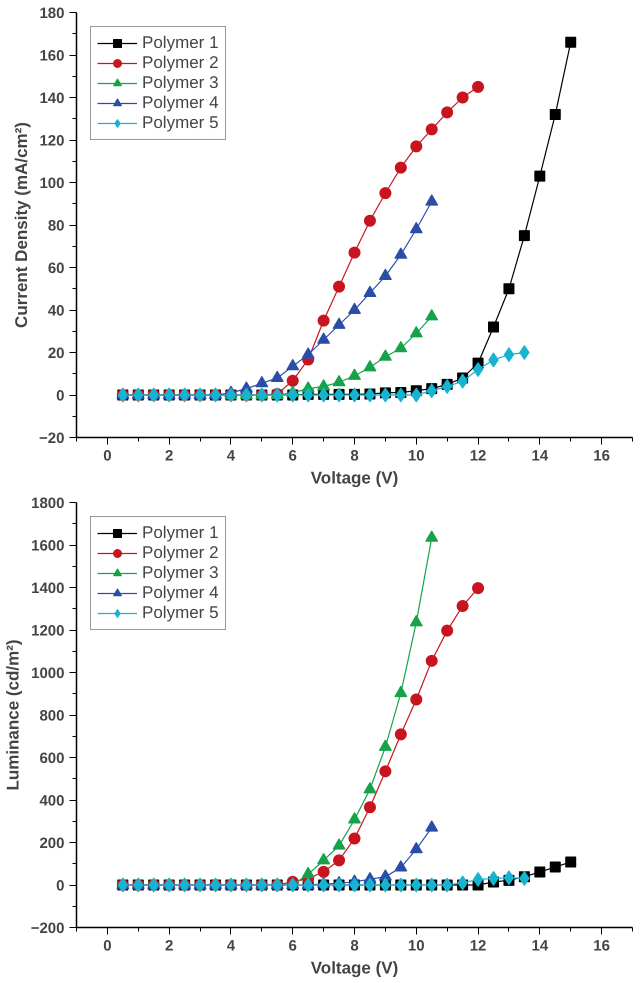 The height and width of the screenshot is (983, 642). What do you see at coordinates (52, 716) in the screenshot?
I see `y-tick-label: 800` at bounding box center [52, 716].